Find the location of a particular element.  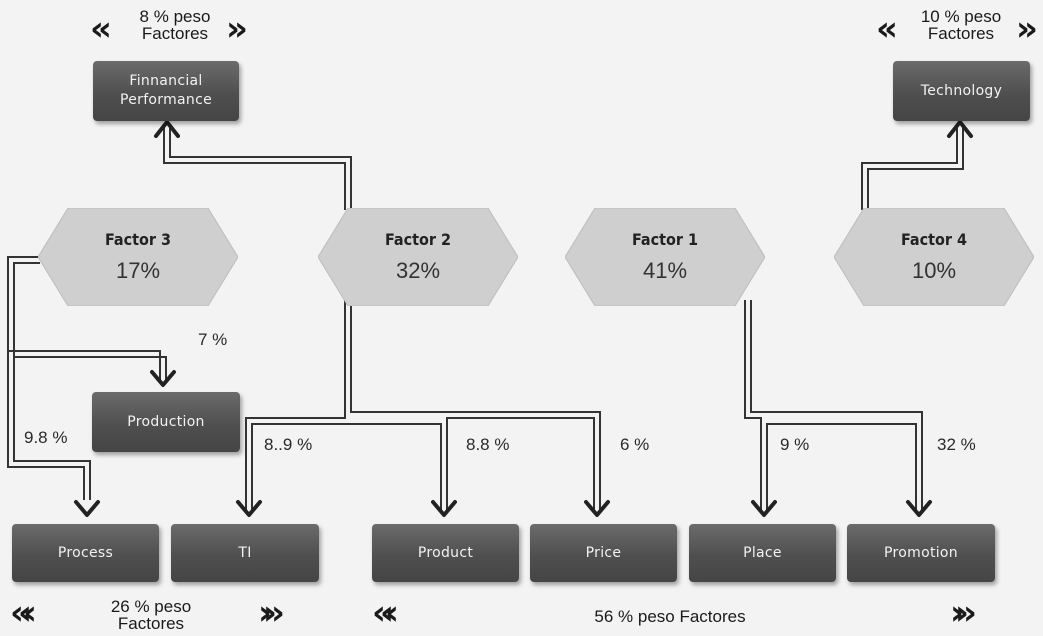

arrow-price is located at coordinates (597, 508).